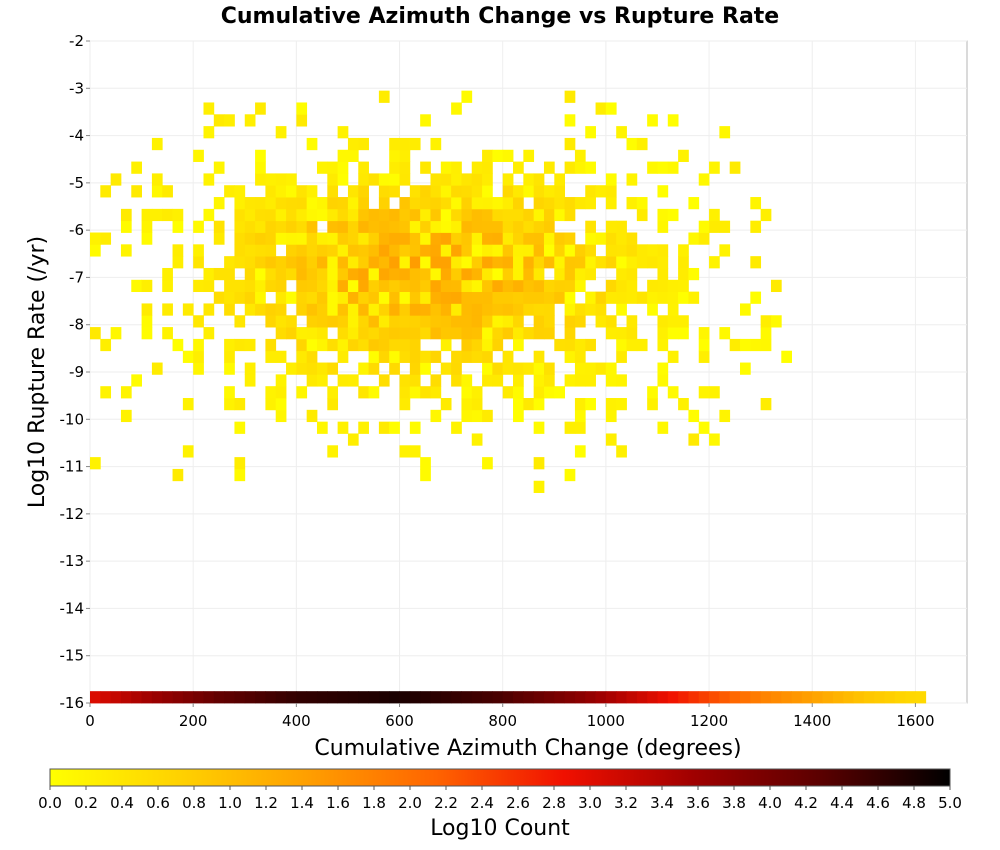  Describe the element at coordinates (193, 721) in the screenshot. I see `x-tick-label: 200` at that location.